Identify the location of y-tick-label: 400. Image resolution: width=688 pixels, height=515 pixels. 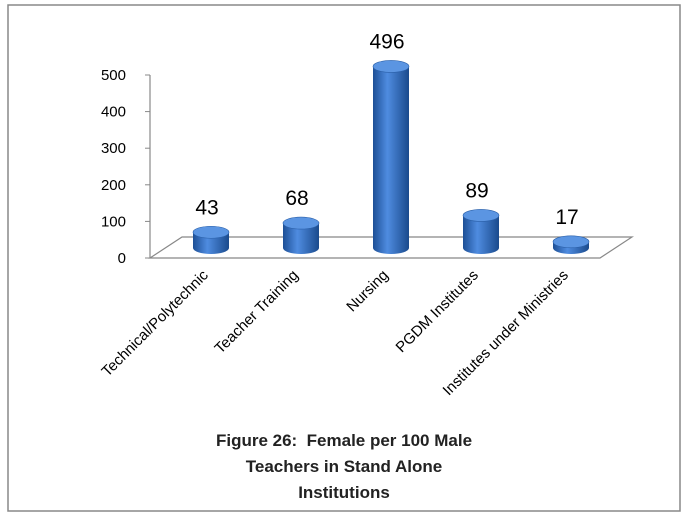
(113, 112).